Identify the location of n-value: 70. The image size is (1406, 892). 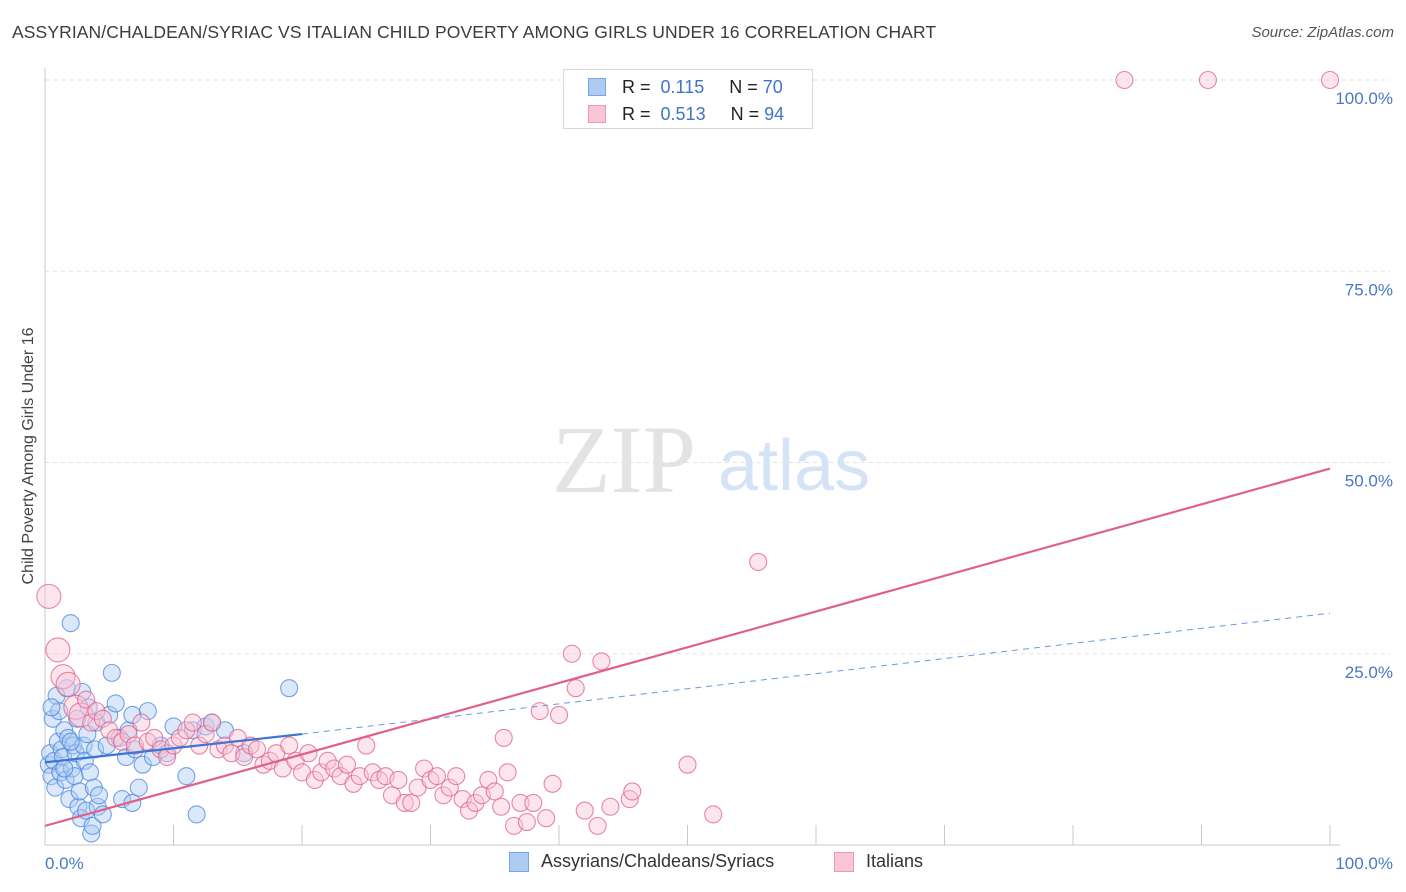
(772, 86).